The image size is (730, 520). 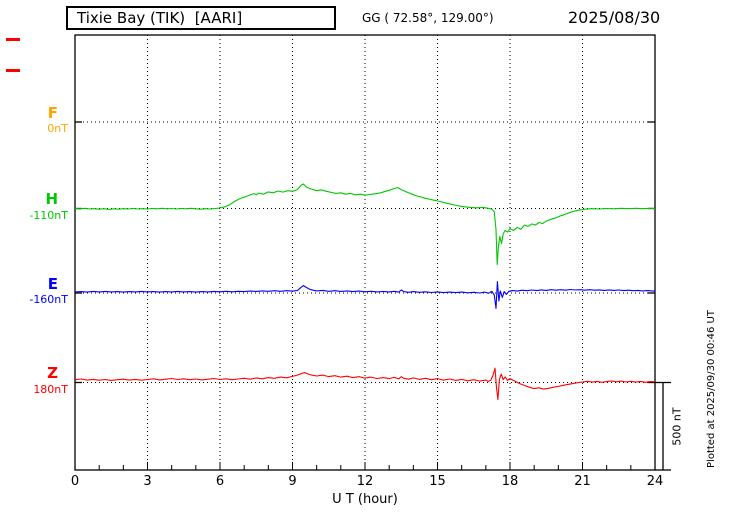 What do you see at coordinates (428, 18) in the screenshot?
I see `geographic-coordinates: GG ( 72.58°, 129.00°)` at bounding box center [428, 18].